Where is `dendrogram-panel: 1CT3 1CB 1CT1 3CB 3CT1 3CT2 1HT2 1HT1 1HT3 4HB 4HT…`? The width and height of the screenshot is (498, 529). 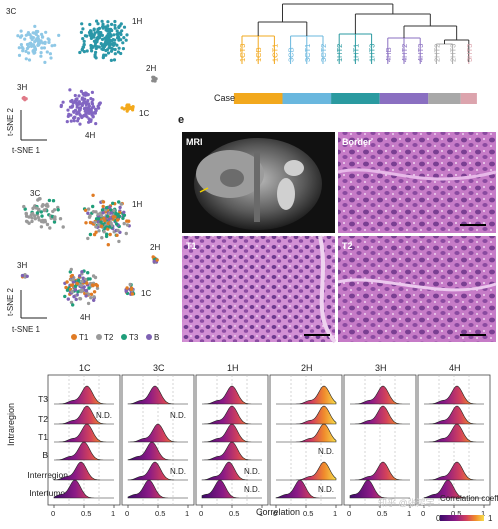
dendrogram-panel: 1CT3 1CB 1CT1 3CB 3CT1 3CT2 1HT2 1HT1 1HT3 4HB 4HT… is located at coordinates (355, 56).